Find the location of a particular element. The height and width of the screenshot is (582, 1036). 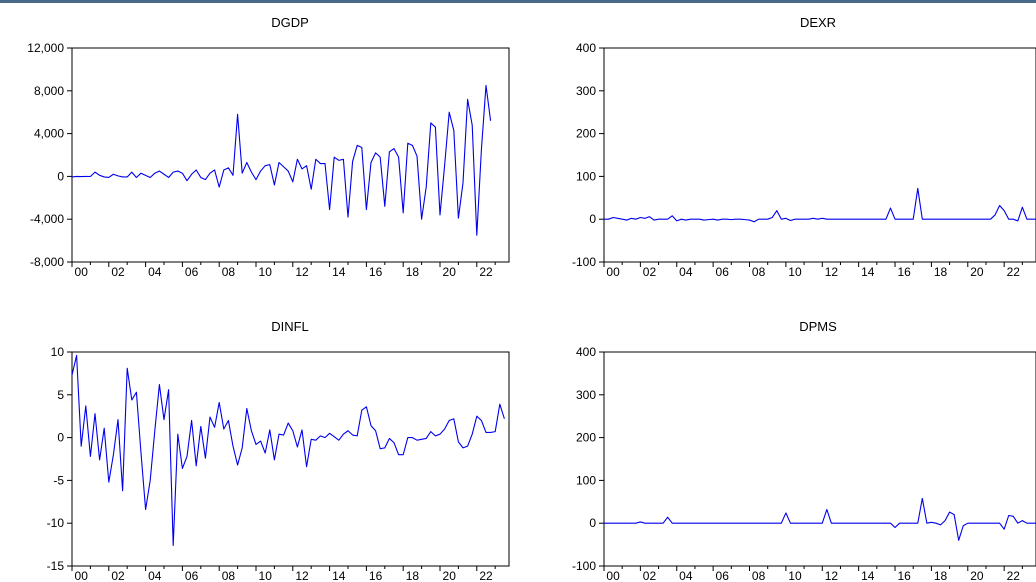

y-tick-label: 4,000 is located at coordinates (49, 134).